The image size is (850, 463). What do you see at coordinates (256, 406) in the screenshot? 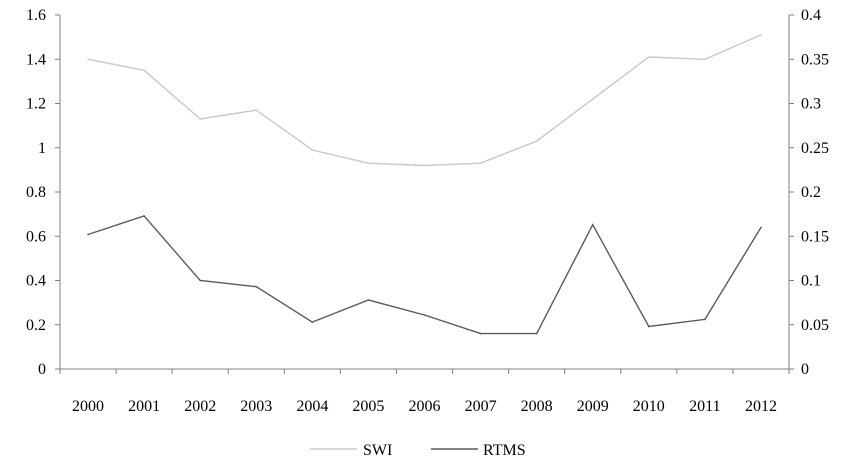
I see `x-tick-label: 2003` at bounding box center [256, 406].